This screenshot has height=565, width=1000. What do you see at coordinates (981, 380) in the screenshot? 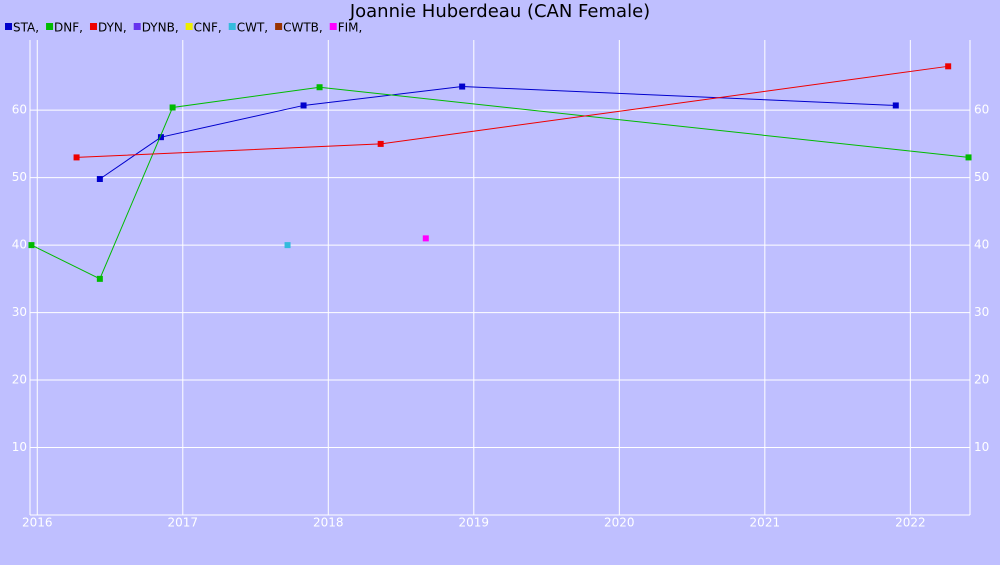
I see `y2-tick-label: 20` at bounding box center [981, 380].